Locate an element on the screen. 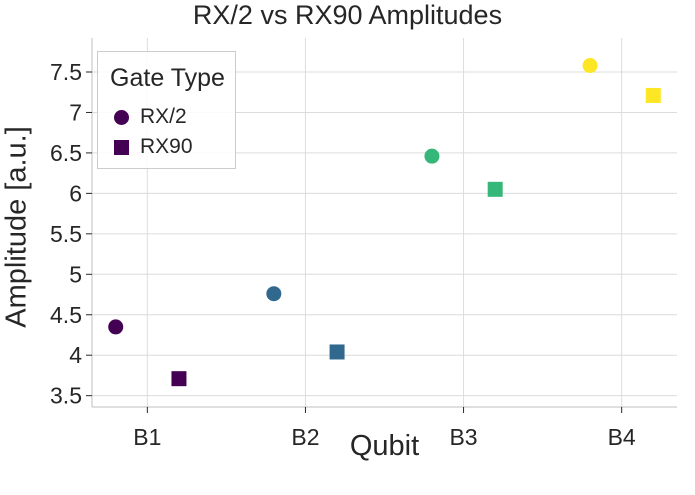  legend-item-rx90: RX90 is located at coordinates (152, 147).